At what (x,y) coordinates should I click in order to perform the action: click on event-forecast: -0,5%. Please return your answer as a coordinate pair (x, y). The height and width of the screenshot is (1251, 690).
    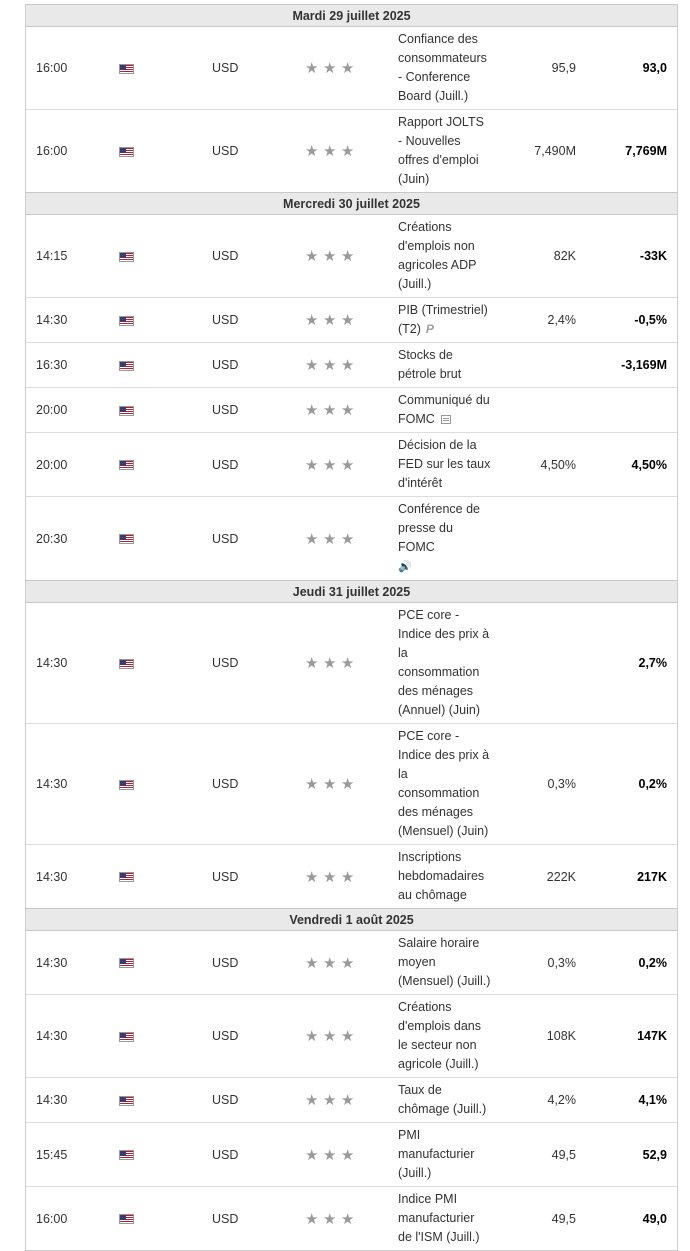
    Looking at the image, I should click on (630, 319).